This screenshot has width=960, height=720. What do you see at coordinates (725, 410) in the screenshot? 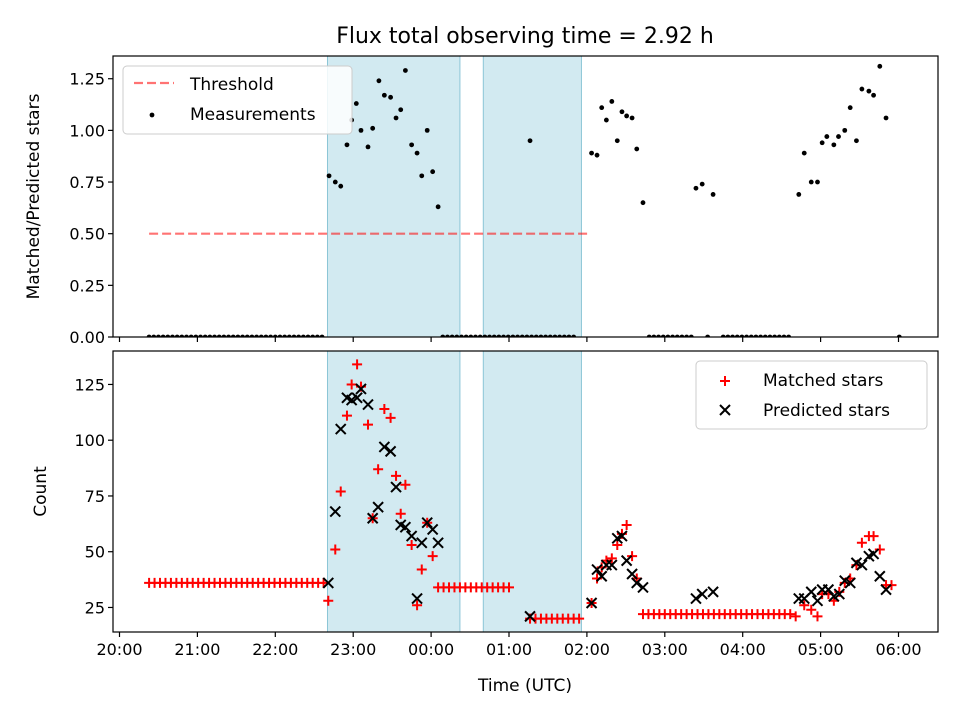
I see `legend-predicted-swatch` at bounding box center [725, 410].